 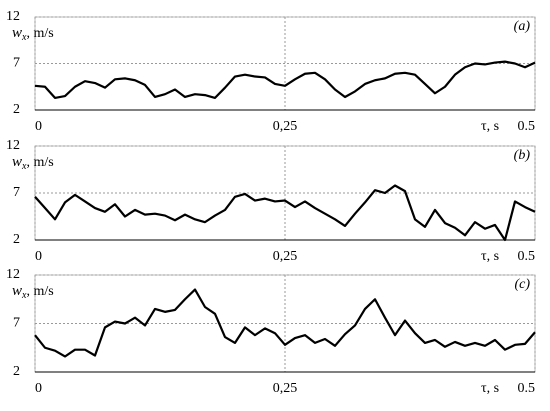 I want to click on panel-label: (a), so click(x=522, y=26).